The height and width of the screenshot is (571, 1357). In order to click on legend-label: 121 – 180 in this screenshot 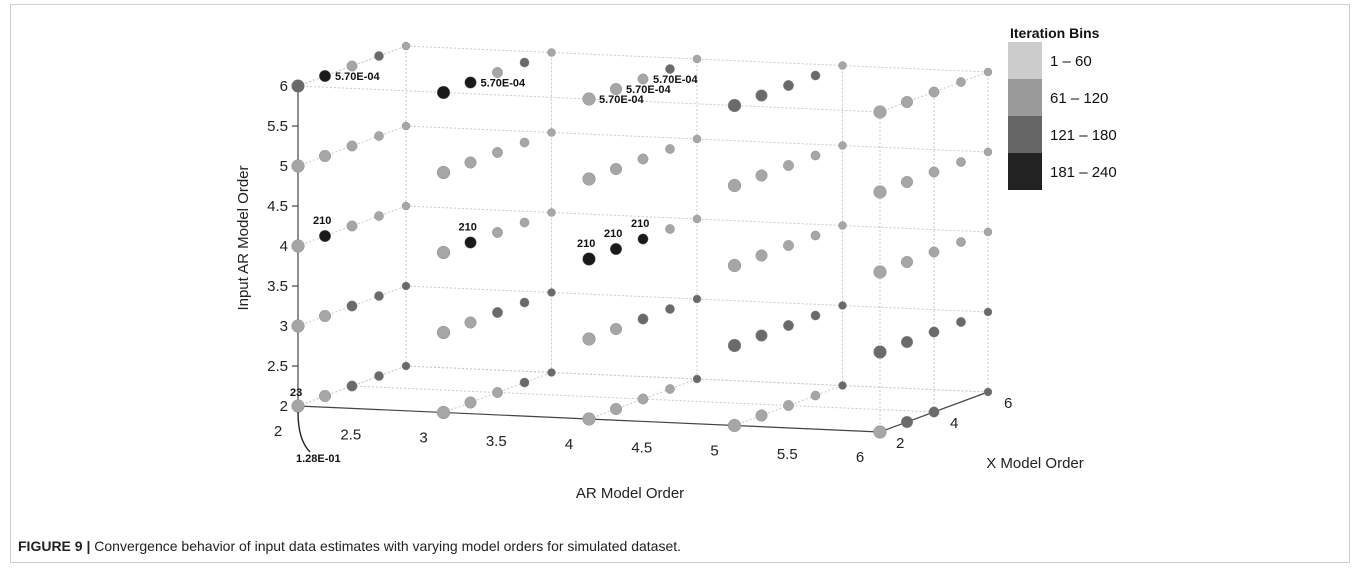, I will do `click(1083, 135)`.